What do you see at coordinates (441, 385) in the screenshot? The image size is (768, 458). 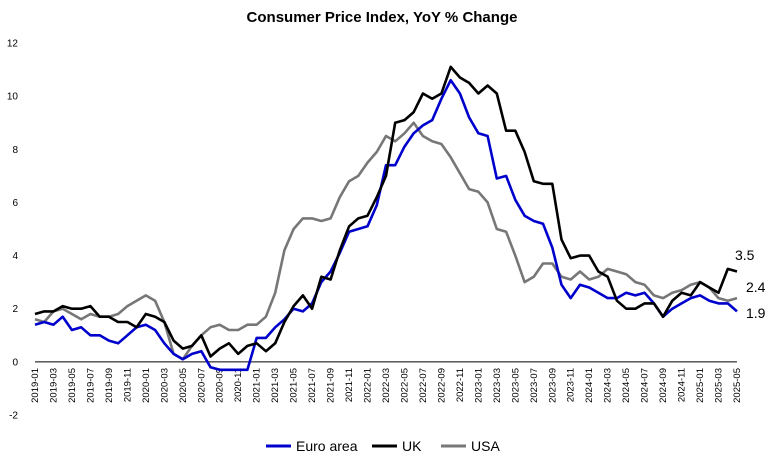 I see `x-tick-label: 2022-09` at bounding box center [441, 385].